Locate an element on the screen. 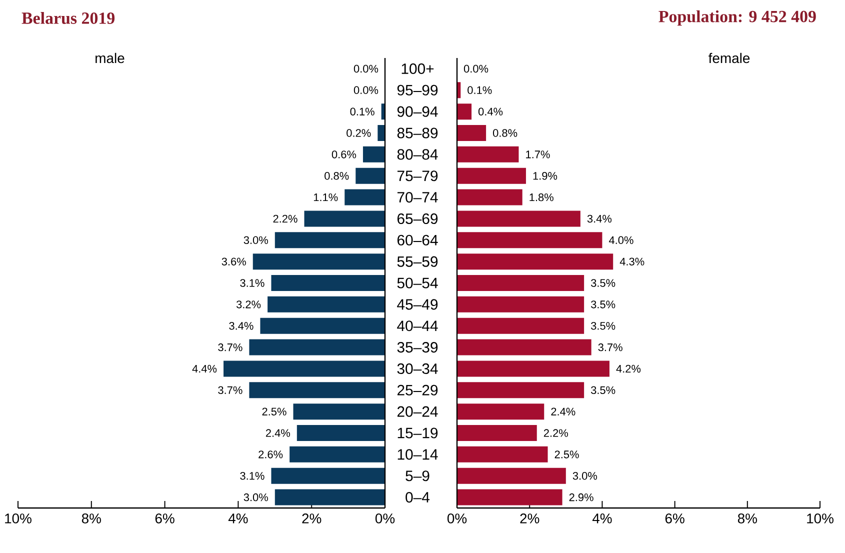  data-label: 1.1% is located at coordinates (326, 197).